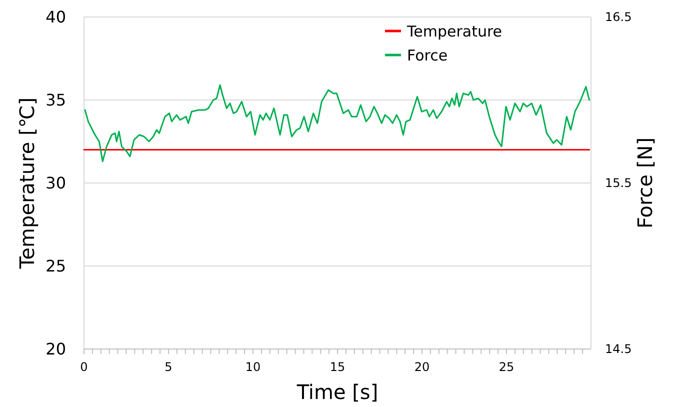  I want to click on y-tick-label: 25, so click(56, 266).